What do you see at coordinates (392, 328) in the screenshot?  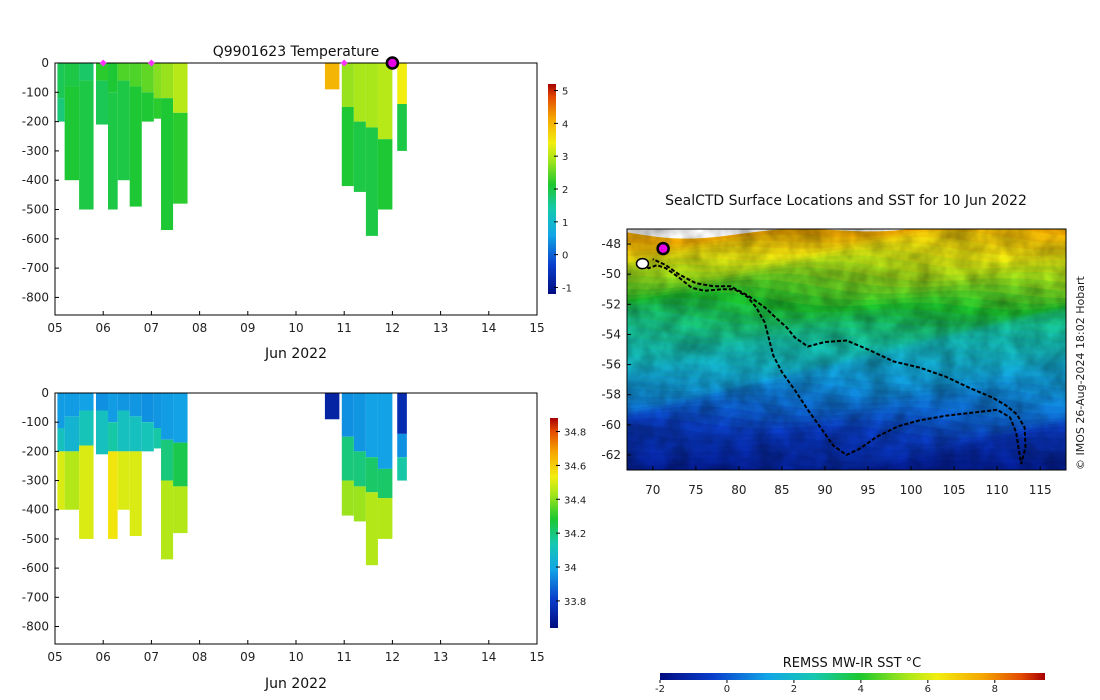 I see `x-tick-label: 12` at bounding box center [392, 328].